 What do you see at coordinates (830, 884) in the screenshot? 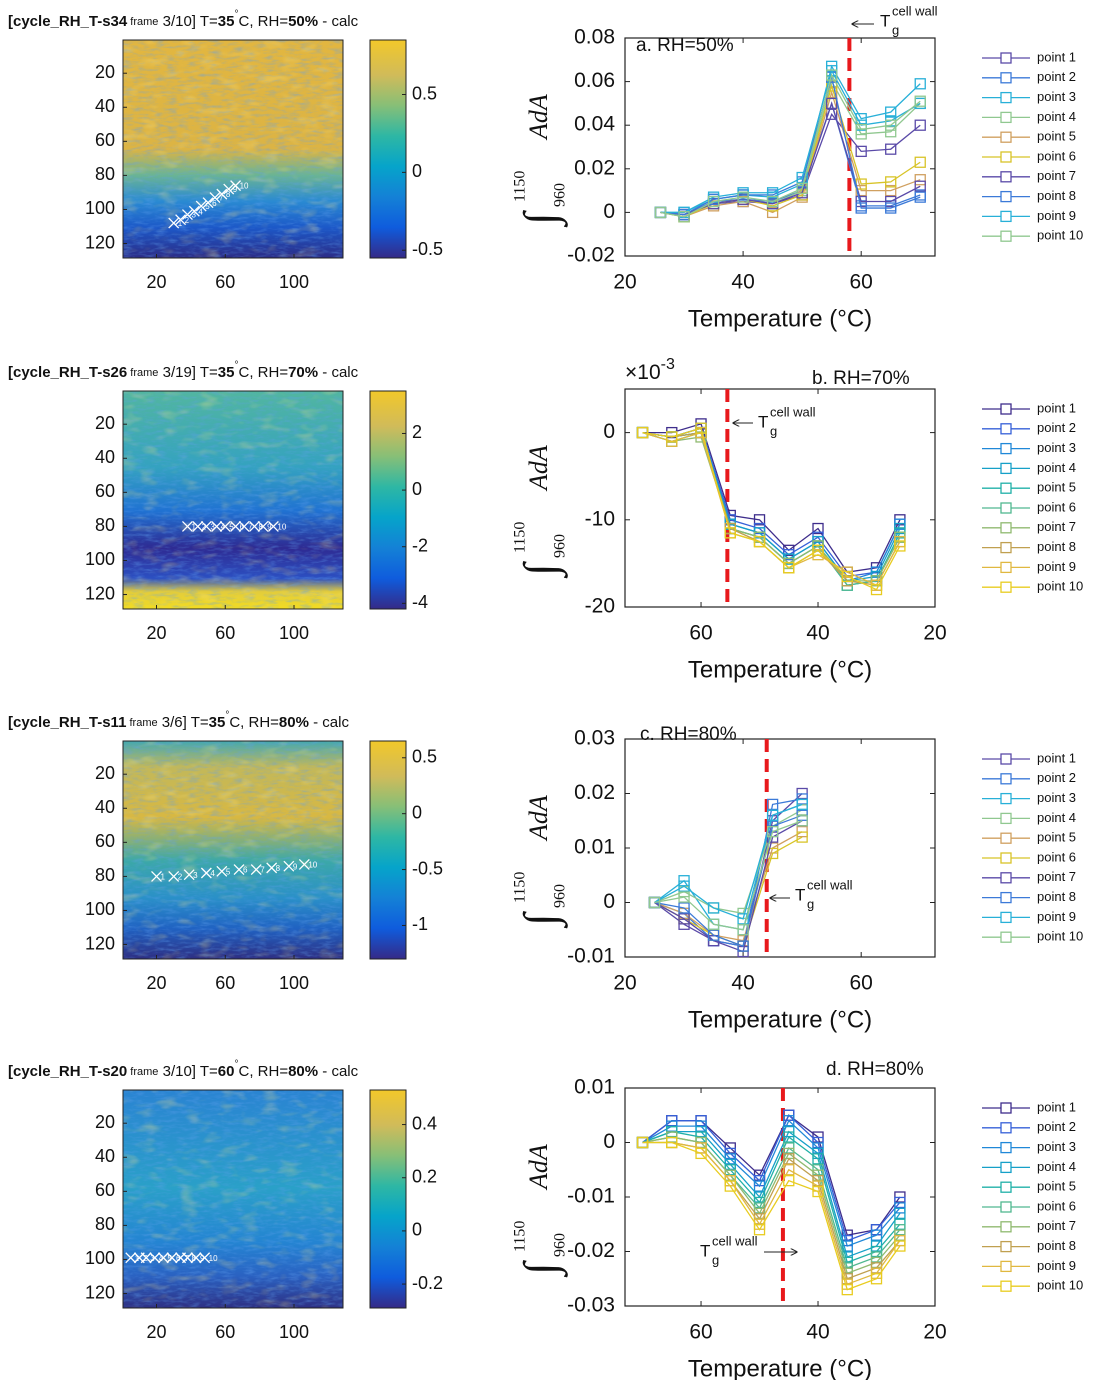
I see `tg-sup: cell wall` at bounding box center [830, 884].